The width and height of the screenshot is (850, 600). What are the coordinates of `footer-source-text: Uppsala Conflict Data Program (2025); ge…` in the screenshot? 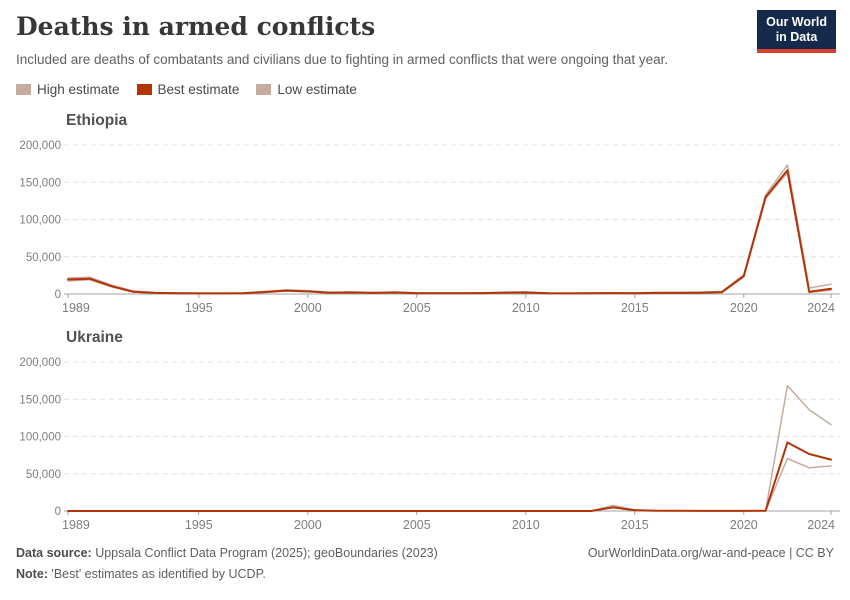 It's located at (264, 553).